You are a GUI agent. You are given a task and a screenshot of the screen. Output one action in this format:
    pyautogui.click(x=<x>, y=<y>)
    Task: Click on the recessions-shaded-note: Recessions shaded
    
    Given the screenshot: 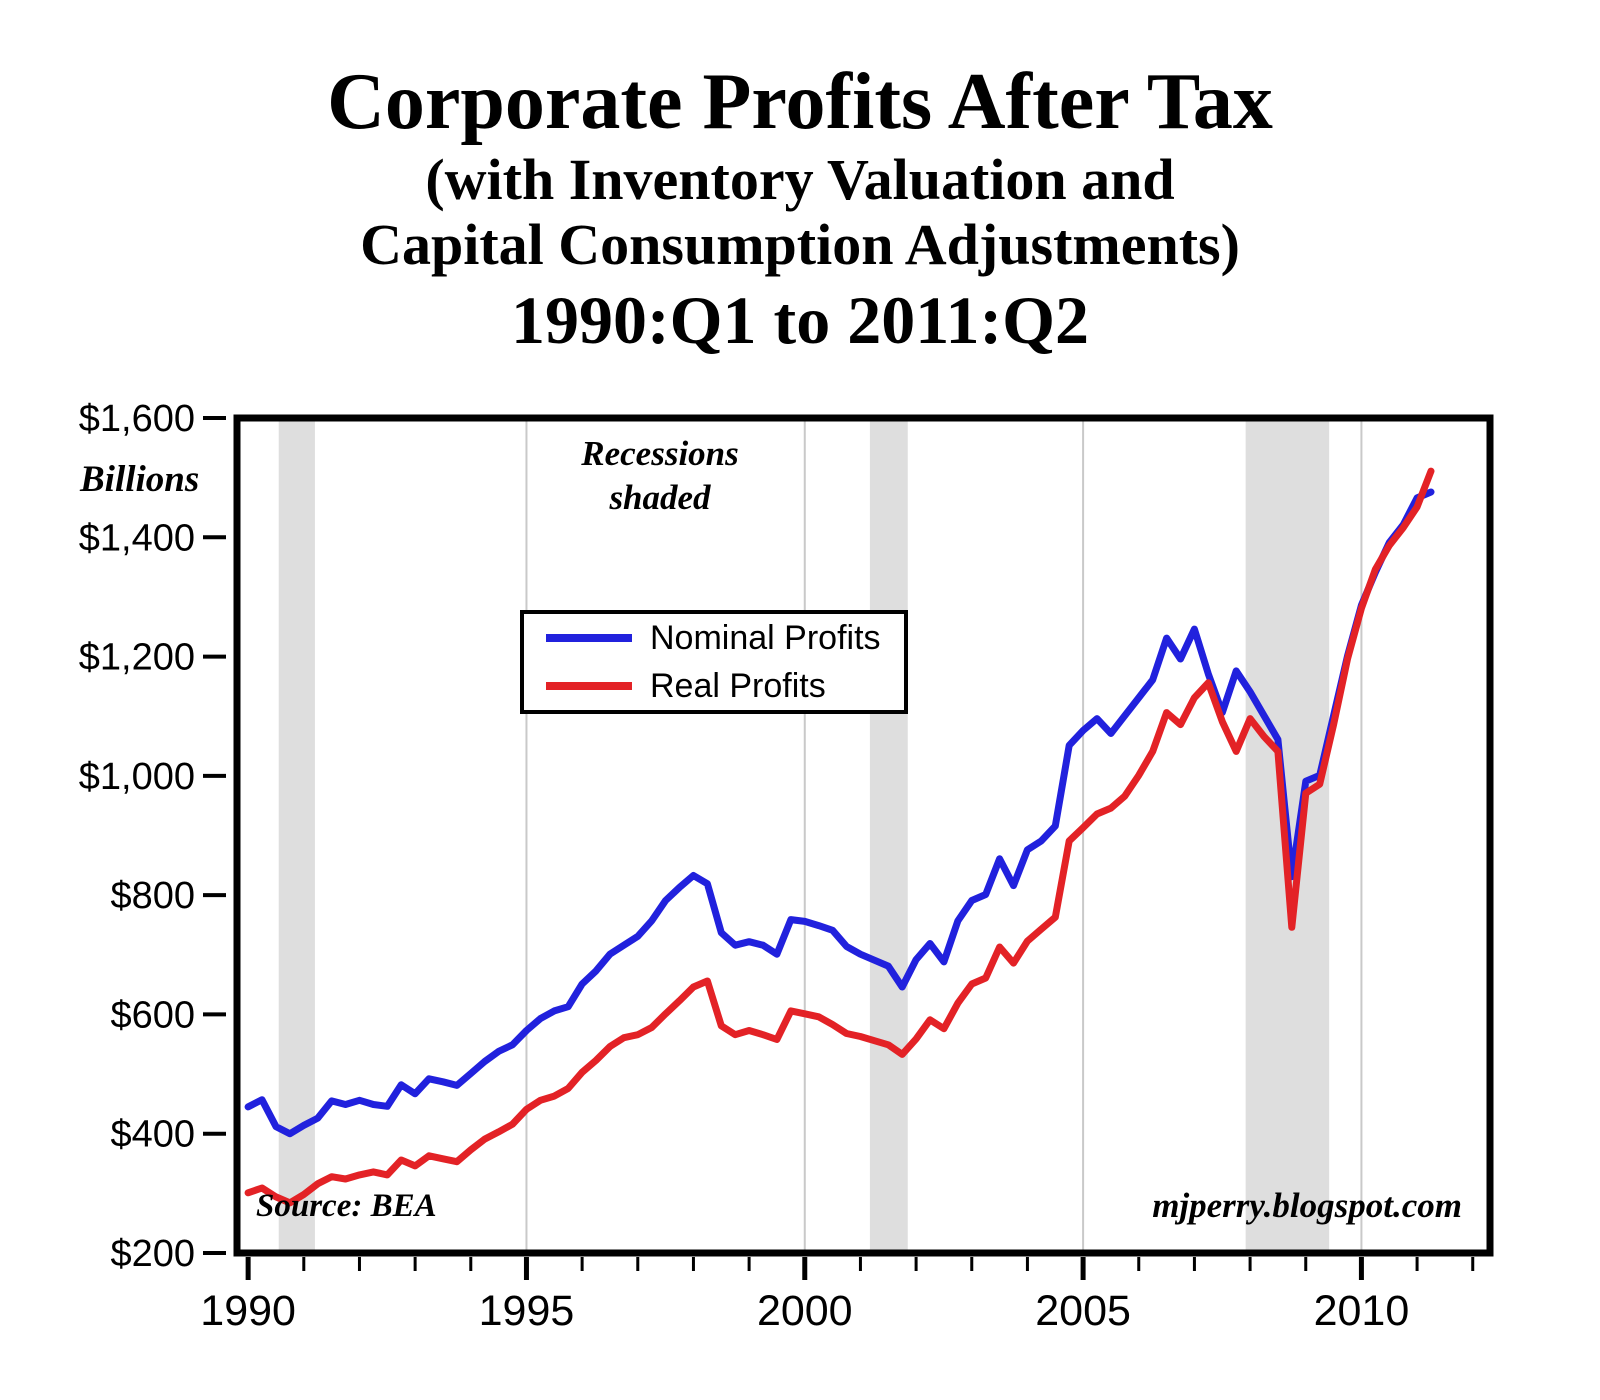 What is the action you would take?
    pyautogui.click(x=660, y=476)
    